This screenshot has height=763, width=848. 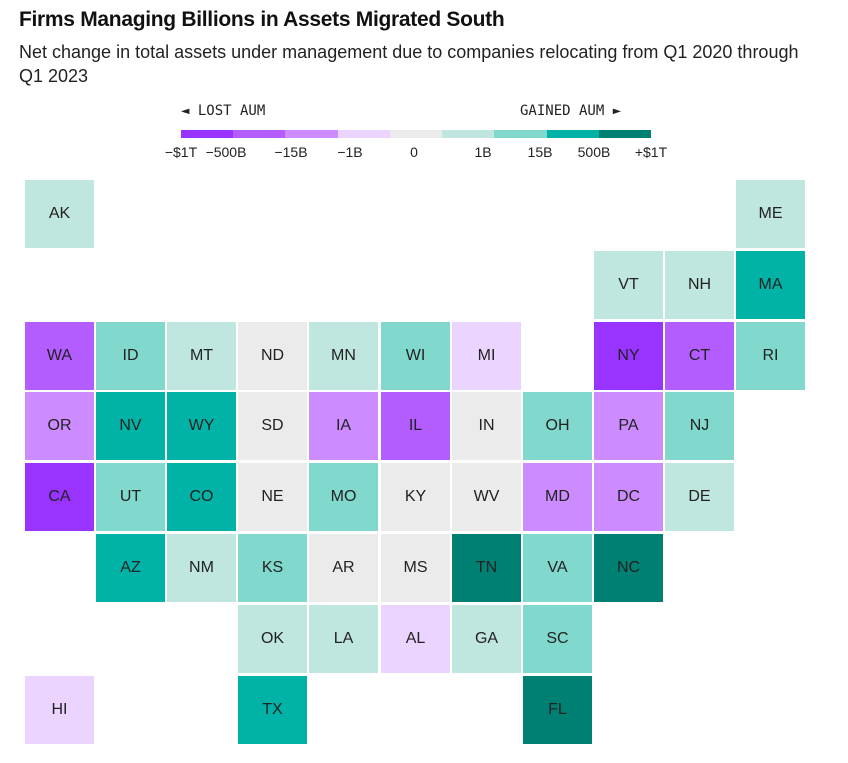 I want to click on state-label: IN, so click(x=486, y=425).